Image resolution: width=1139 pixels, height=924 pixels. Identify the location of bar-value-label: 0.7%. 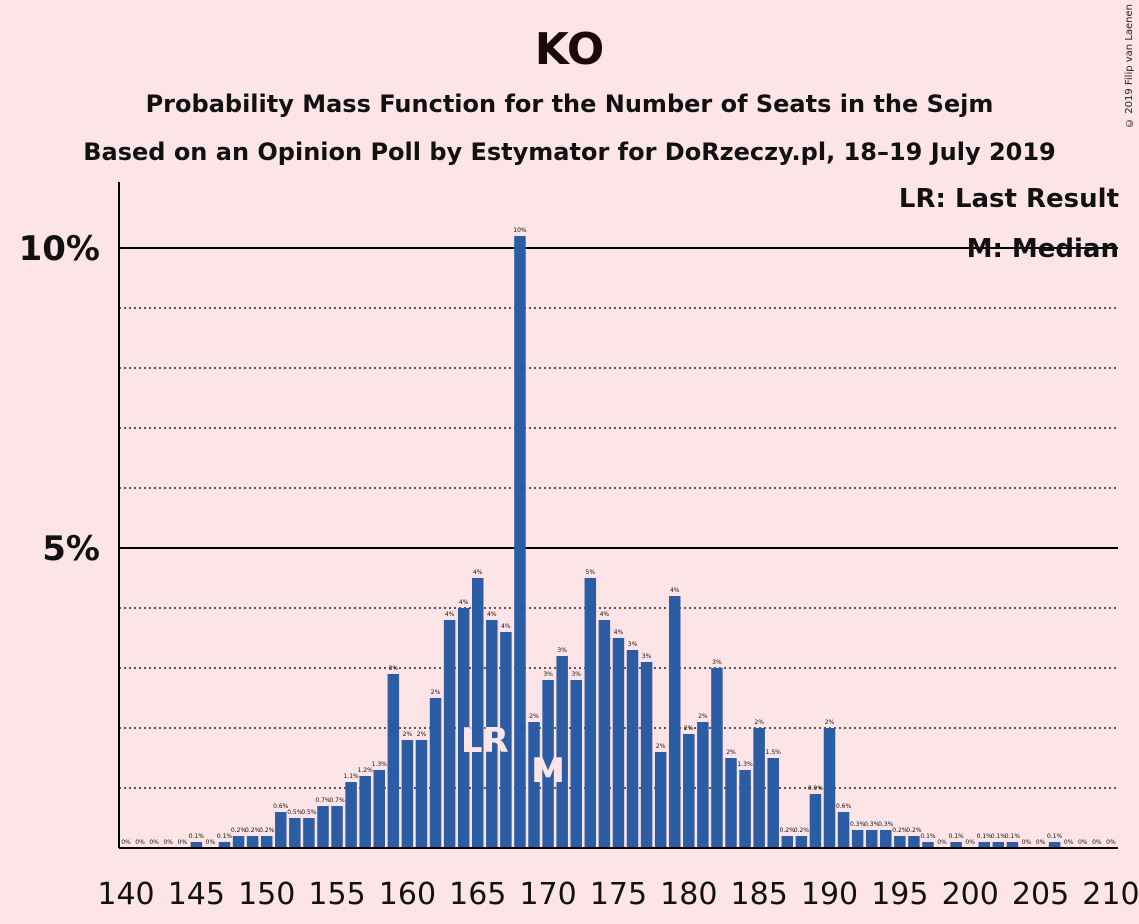
(323, 800).